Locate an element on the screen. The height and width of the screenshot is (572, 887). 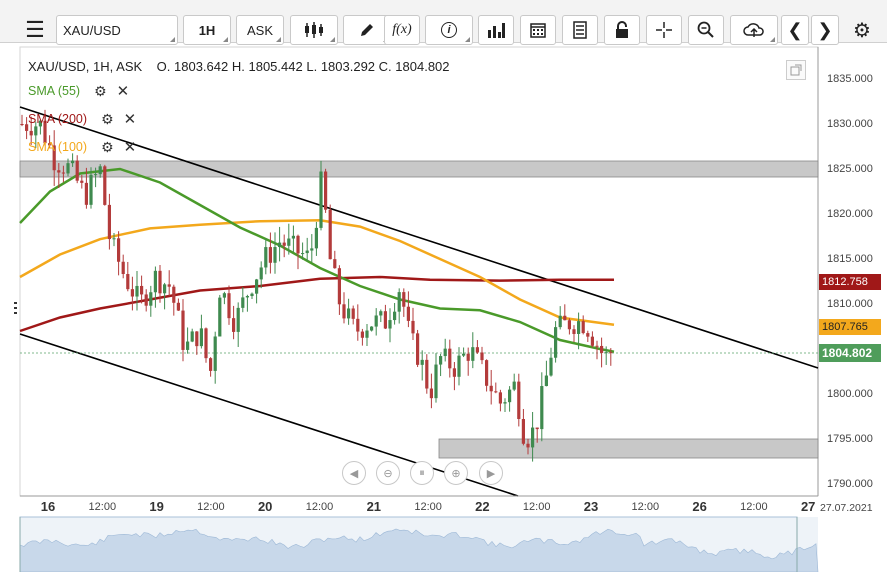
info-button: i is located at coordinates (449, 30).